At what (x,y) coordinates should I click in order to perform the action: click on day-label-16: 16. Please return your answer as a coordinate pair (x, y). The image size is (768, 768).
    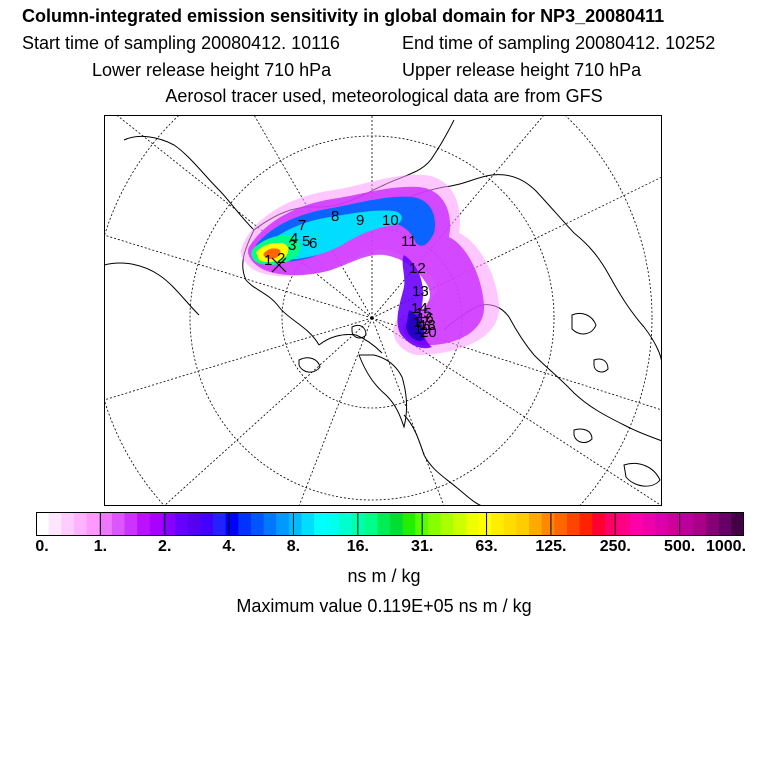
    Looking at the image, I should click on (425, 318).